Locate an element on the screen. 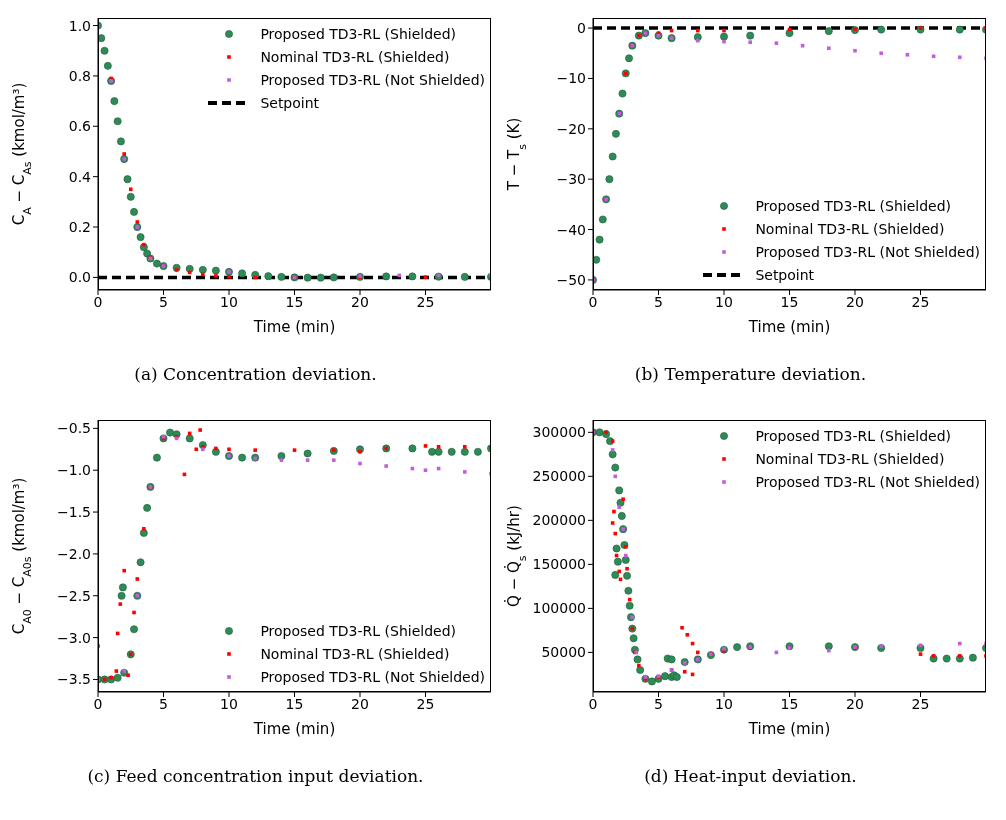 This screenshot has width=1006, height=820. y-tick-label: 0 is located at coordinates (581, 28).